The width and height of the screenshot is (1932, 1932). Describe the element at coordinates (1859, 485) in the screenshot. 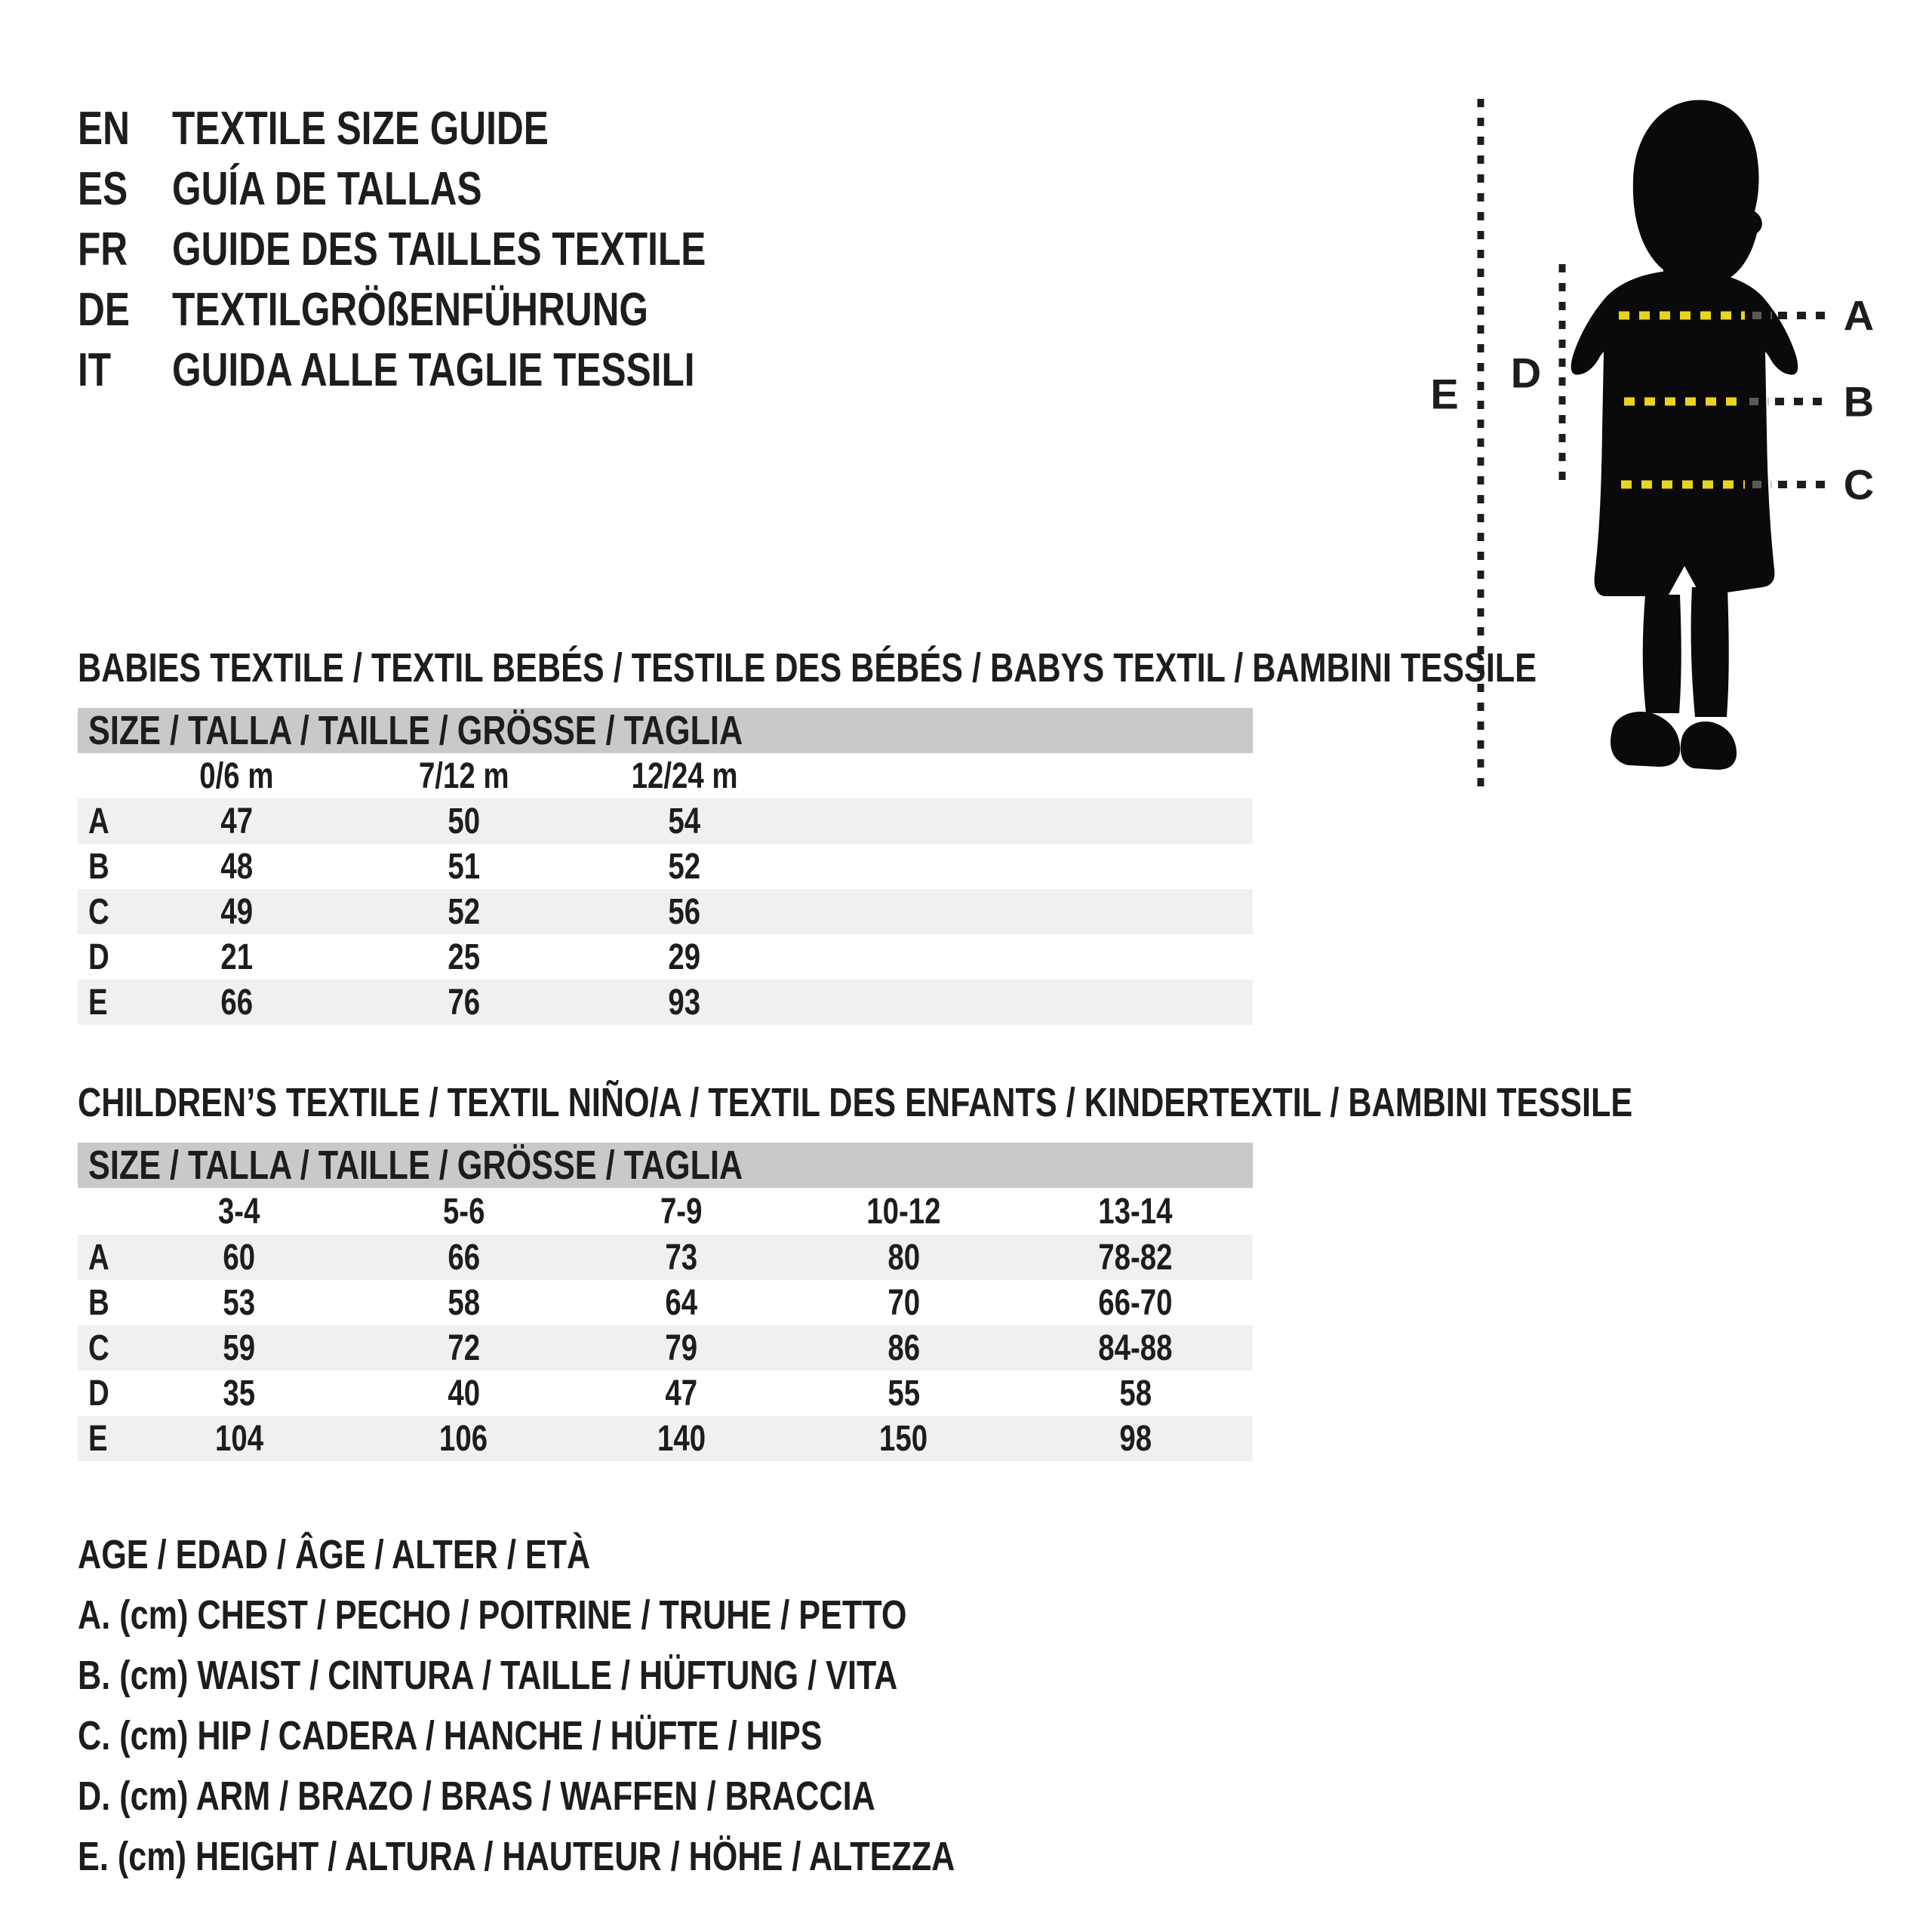

I see `marker-label-c: C` at that location.